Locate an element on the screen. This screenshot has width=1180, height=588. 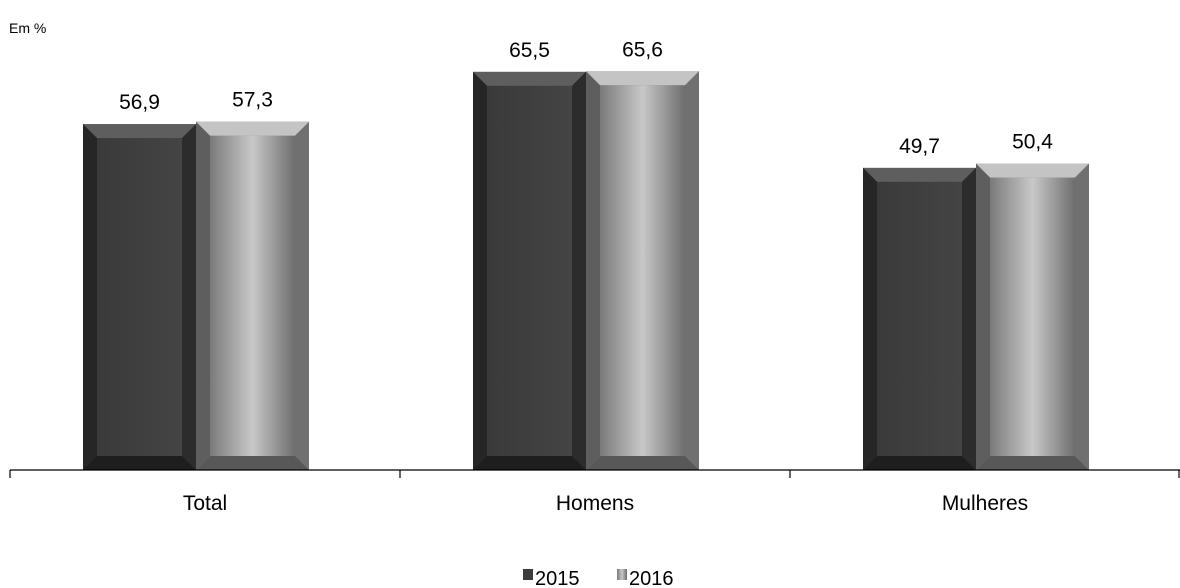
x-axis-tick-labels: Total Homens Mulheres is located at coordinates (605, 503).